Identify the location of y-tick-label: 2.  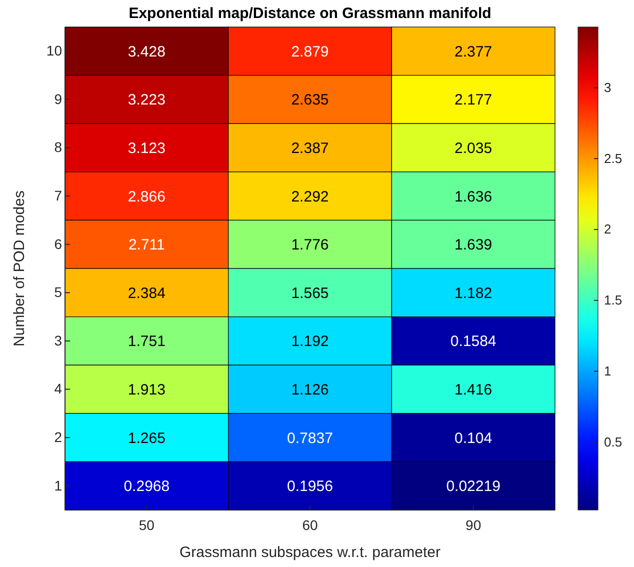
(58, 437).